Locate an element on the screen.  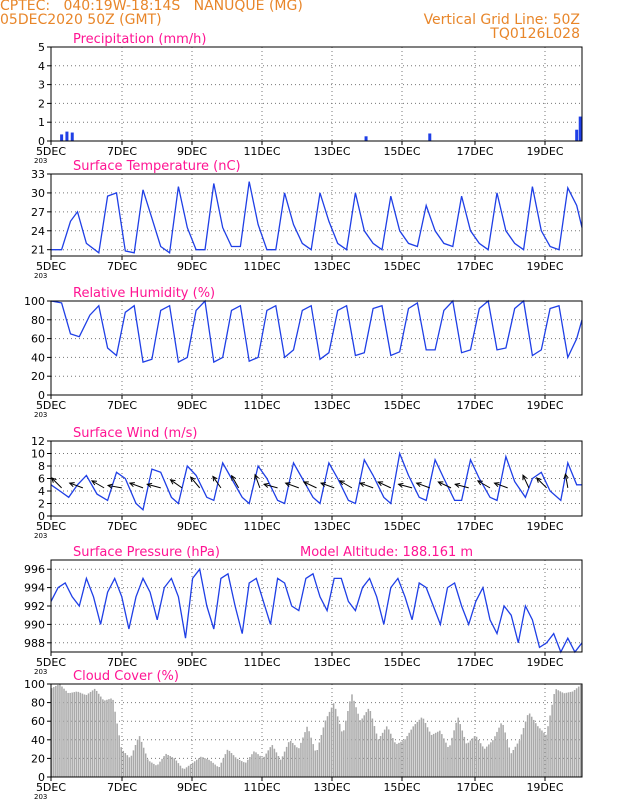
x-tick-label: 11DEC is located at coordinates (261, 266).